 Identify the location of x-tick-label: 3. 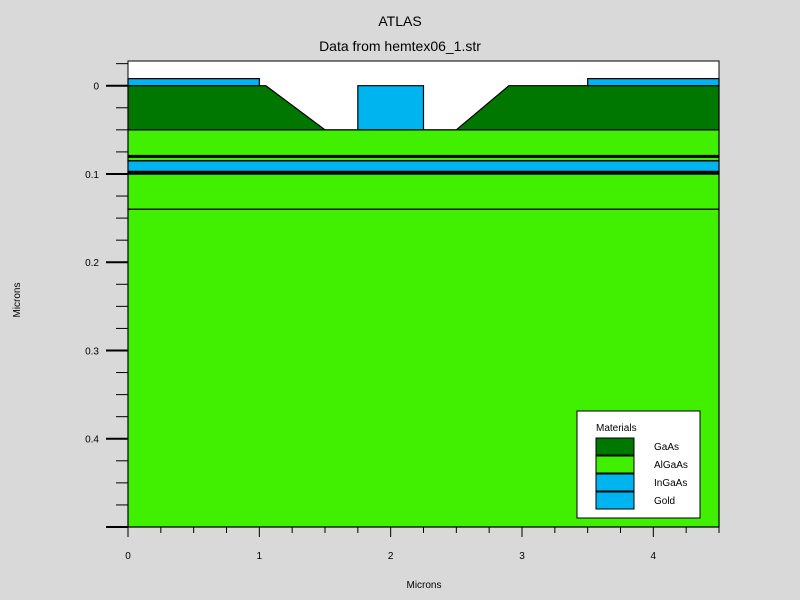
(522, 556).